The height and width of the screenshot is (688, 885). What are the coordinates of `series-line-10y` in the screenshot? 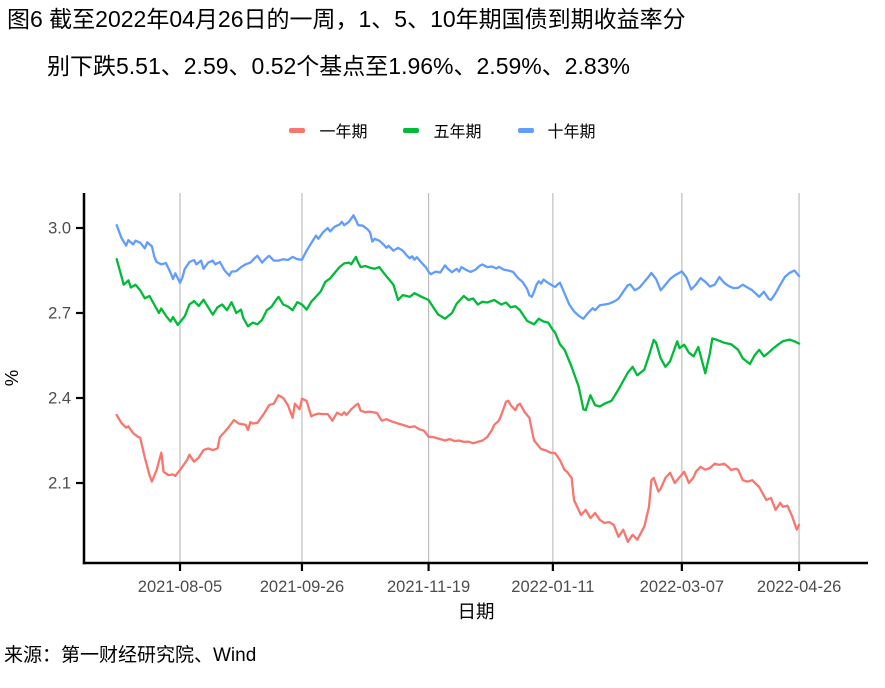 It's located at (458, 267).